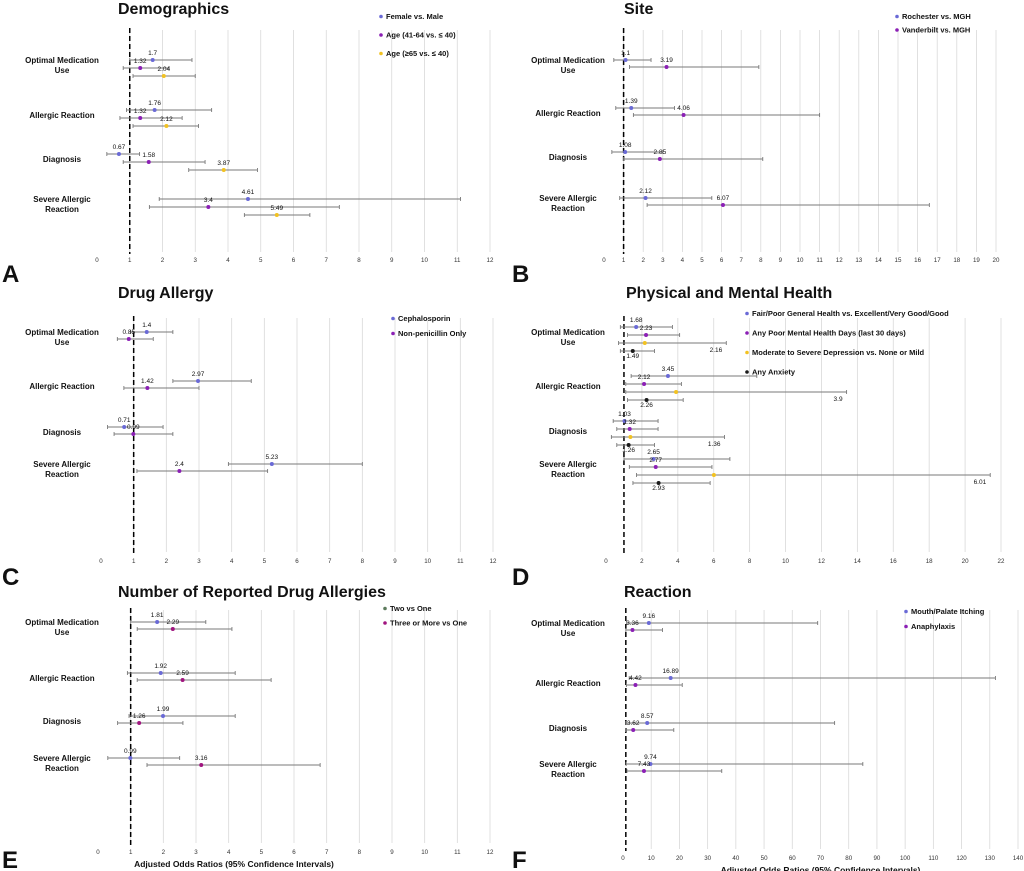  I want to click on data-label: 3.62, so click(633, 723).